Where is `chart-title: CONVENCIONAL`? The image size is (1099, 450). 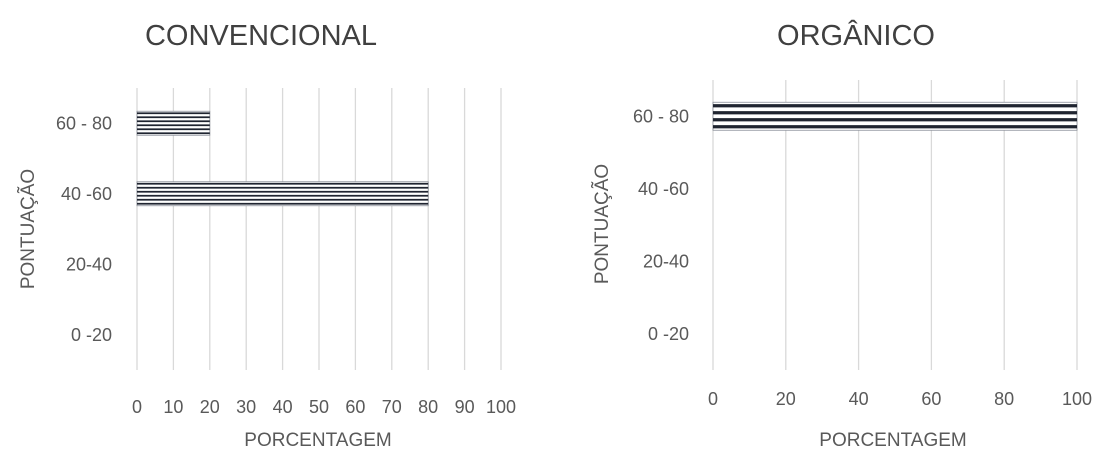 chart-title: CONVENCIONAL is located at coordinates (261, 36).